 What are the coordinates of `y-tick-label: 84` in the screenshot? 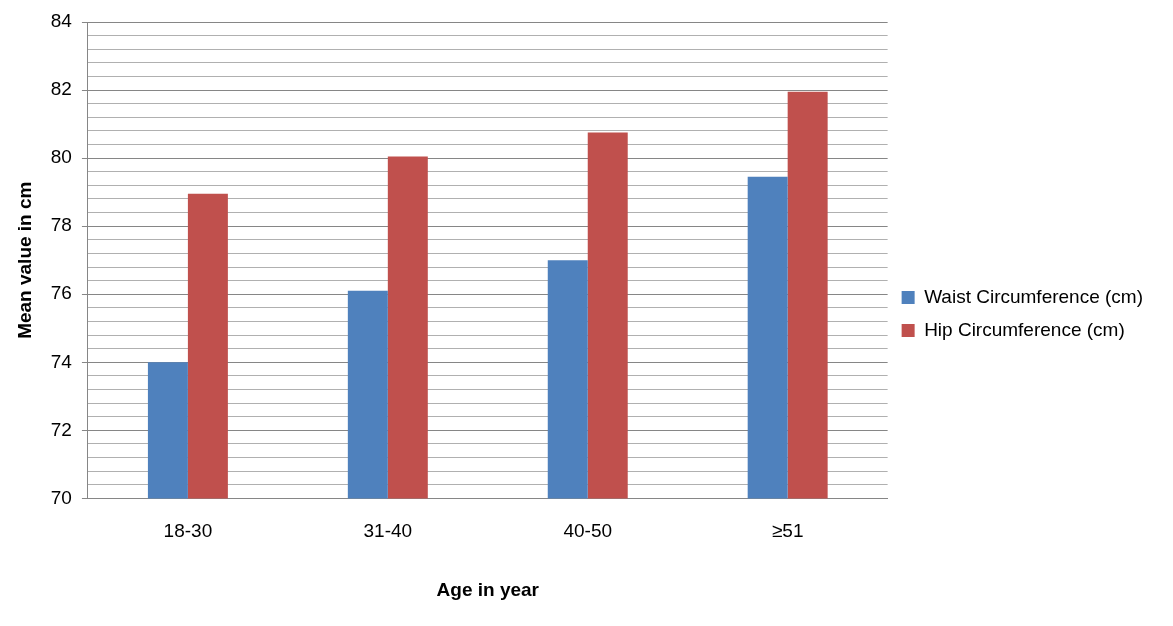 It's located at (61, 21).